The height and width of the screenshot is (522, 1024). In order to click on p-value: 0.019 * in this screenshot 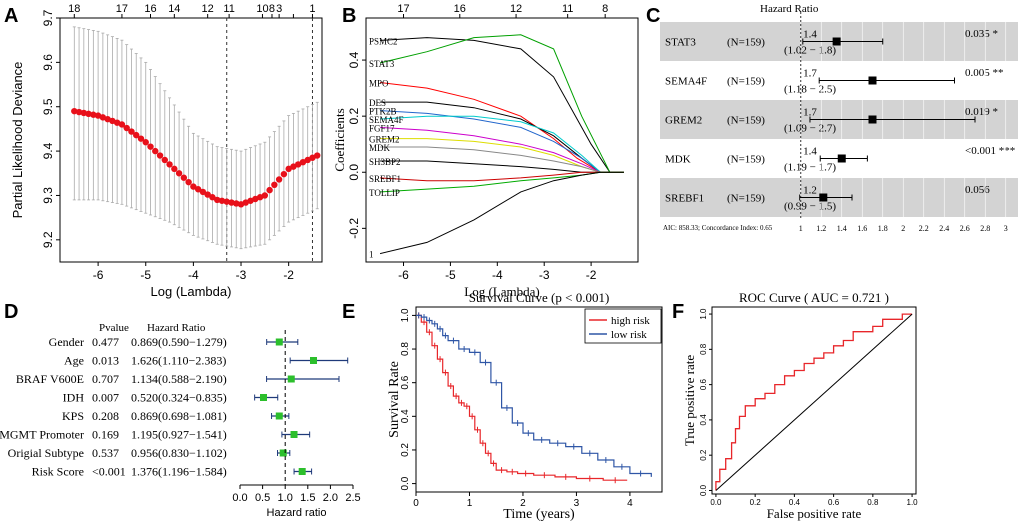, I will do `click(981, 112)`.